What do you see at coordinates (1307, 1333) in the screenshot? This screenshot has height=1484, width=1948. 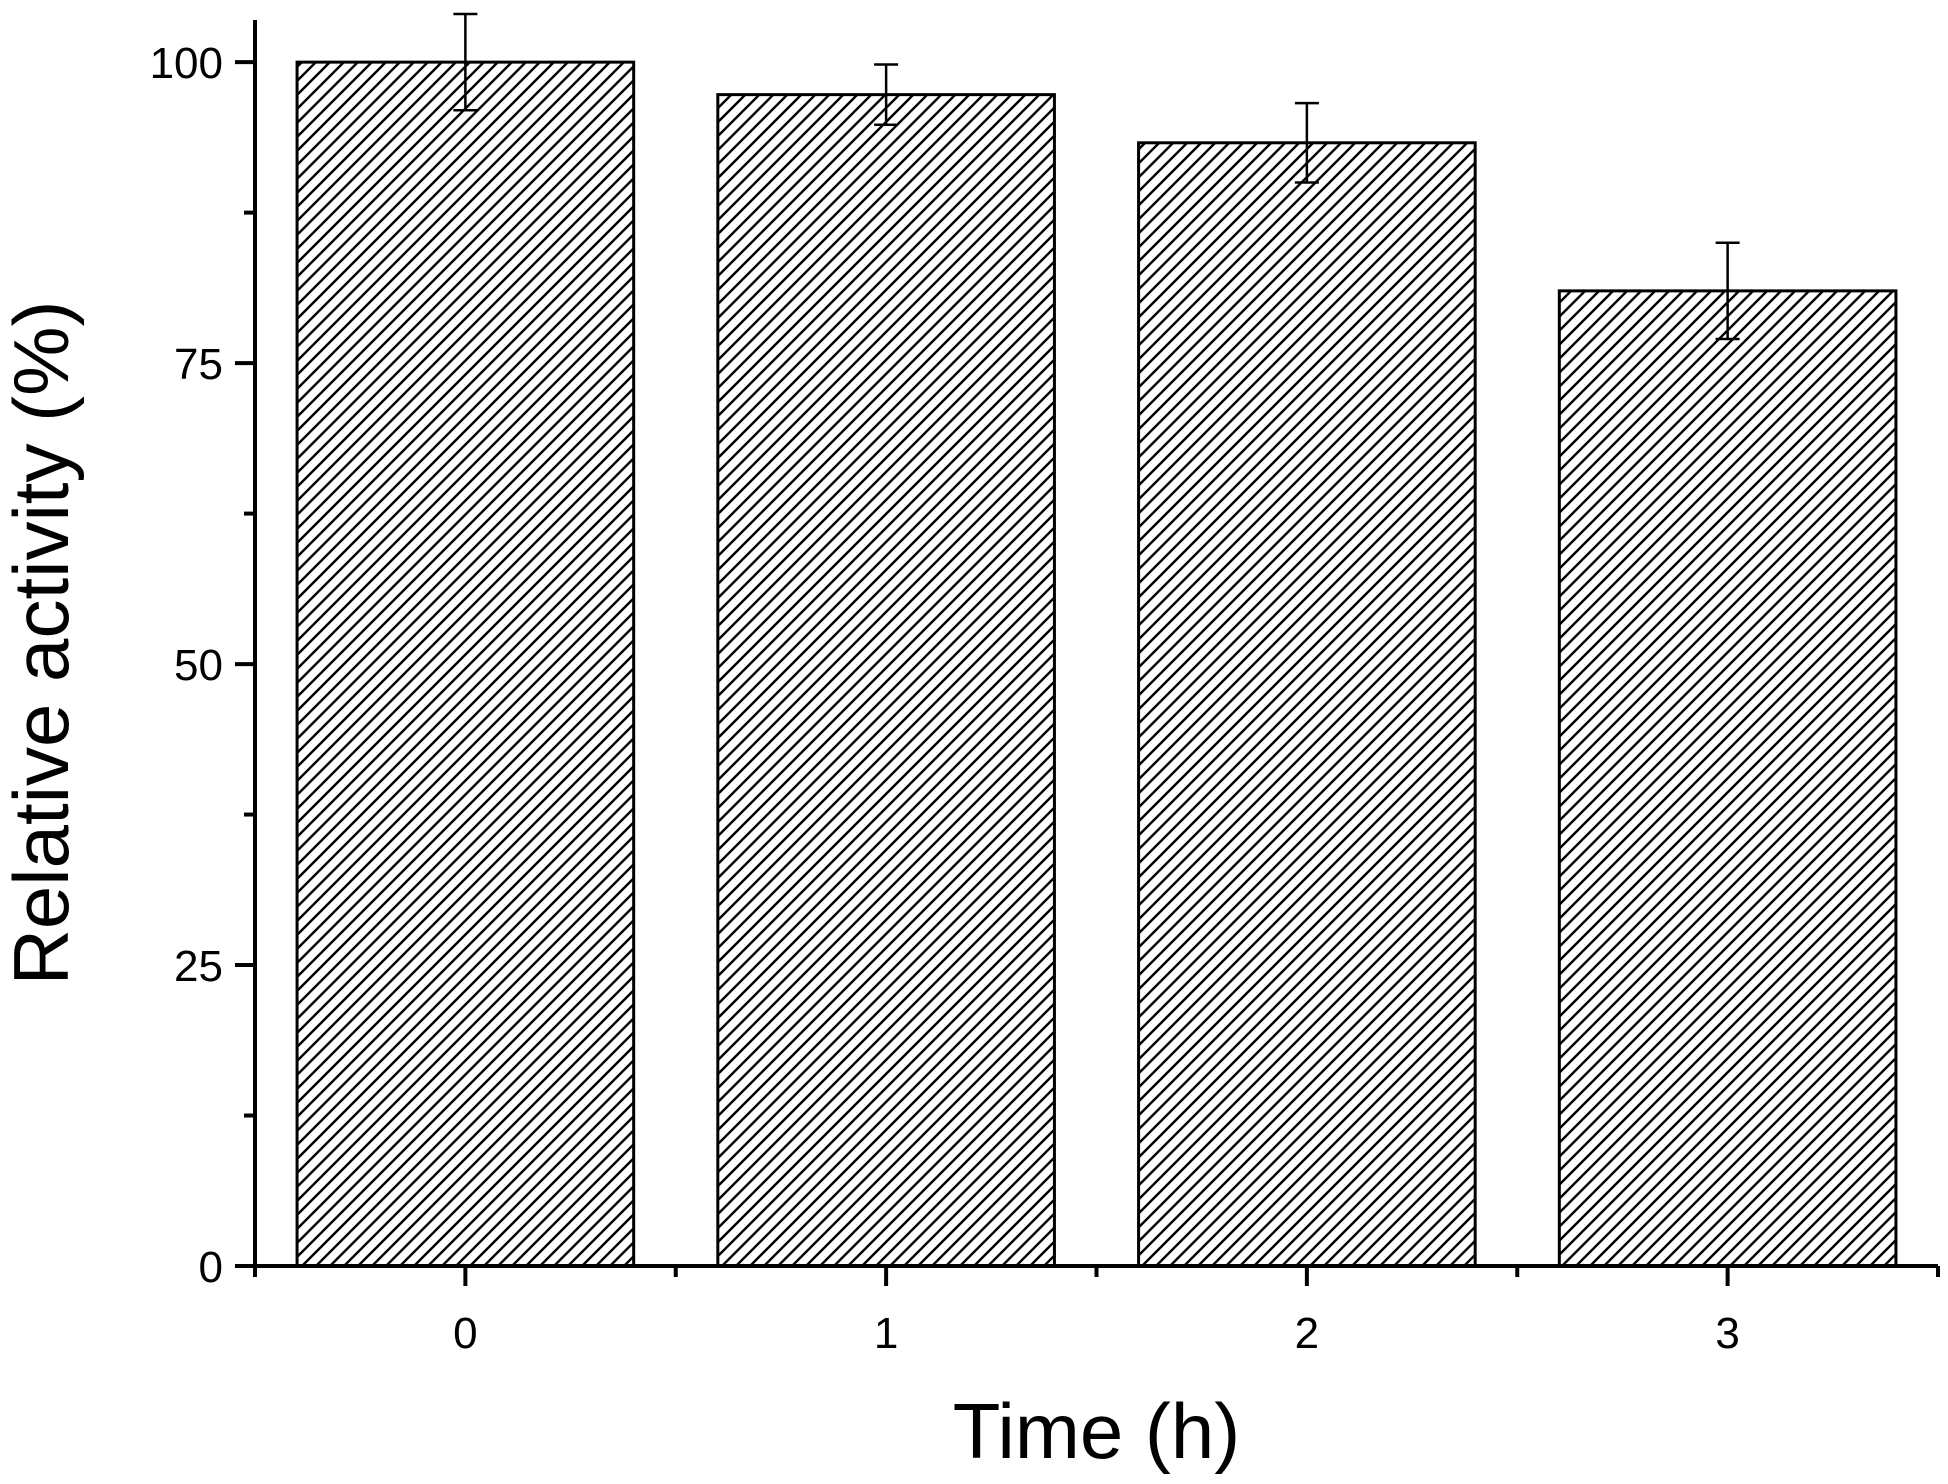 I see `x-tick-label-2: 2` at bounding box center [1307, 1333].